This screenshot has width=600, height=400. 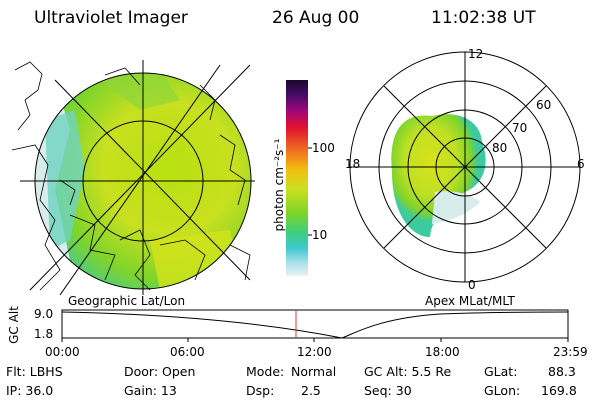 What do you see at coordinates (388, 390) in the screenshot?
I see `seq-status: Seq: 30` at bounding box center [388, 390].